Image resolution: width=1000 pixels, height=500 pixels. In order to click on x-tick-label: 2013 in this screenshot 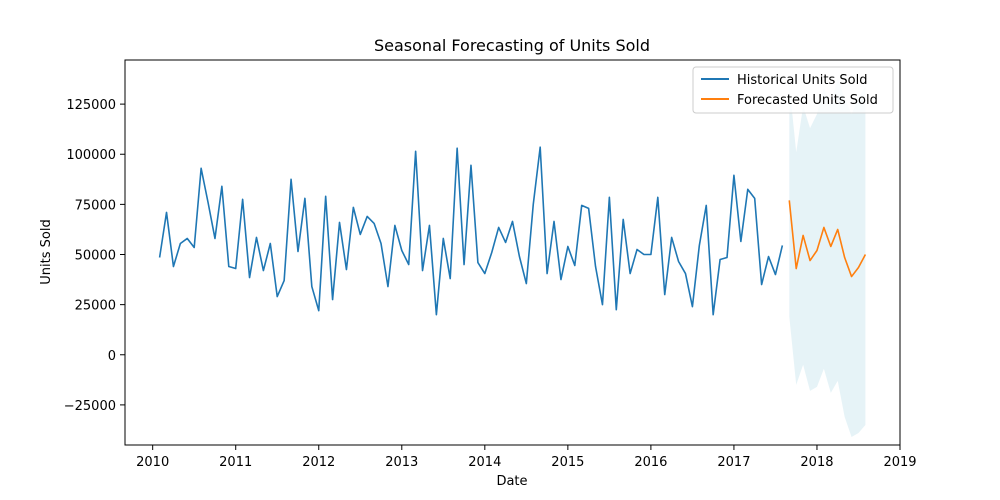, I will do `click(401, 462)`.